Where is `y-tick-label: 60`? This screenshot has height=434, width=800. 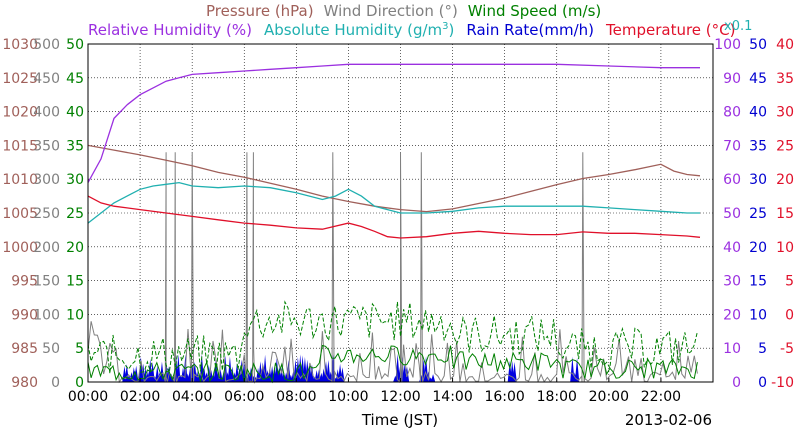
y-tick-label: 60 is located at coordinates (732, 180).